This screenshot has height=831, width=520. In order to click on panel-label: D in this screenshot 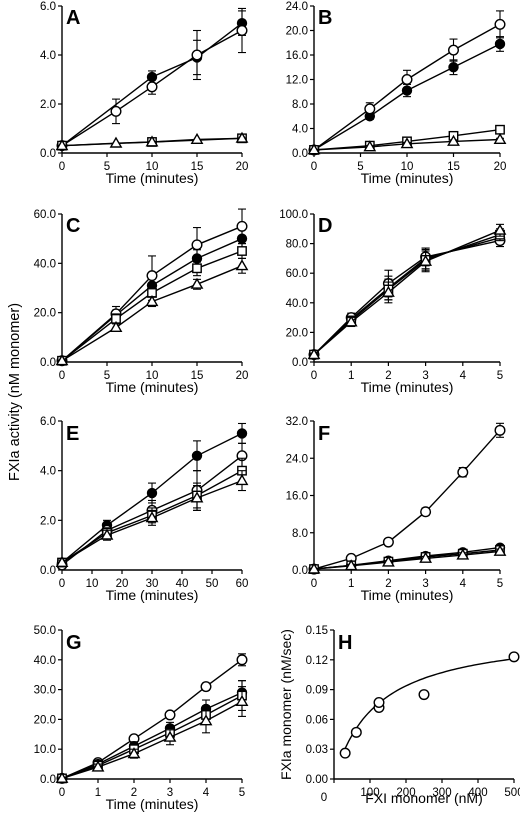, I will do `click(325, 226)`.